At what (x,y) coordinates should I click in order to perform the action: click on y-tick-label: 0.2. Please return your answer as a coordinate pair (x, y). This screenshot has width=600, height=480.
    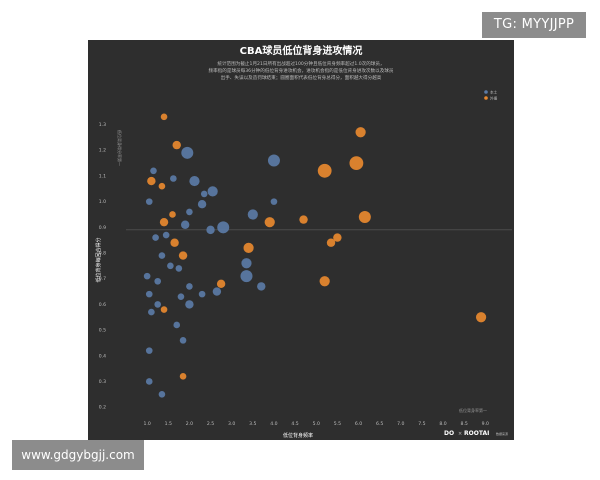
    Looking at the image, I should click on (102, 408).